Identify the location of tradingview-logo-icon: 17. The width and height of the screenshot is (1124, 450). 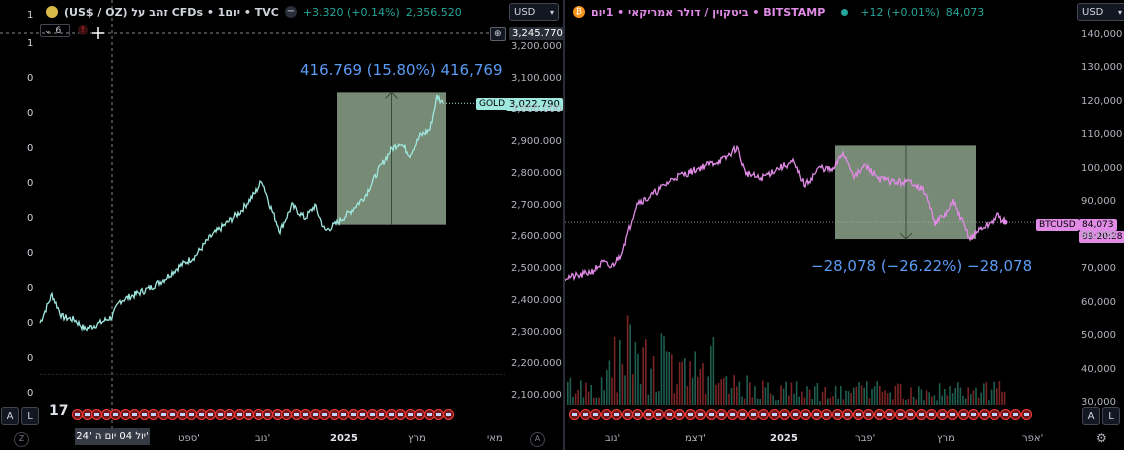
(59, 411).